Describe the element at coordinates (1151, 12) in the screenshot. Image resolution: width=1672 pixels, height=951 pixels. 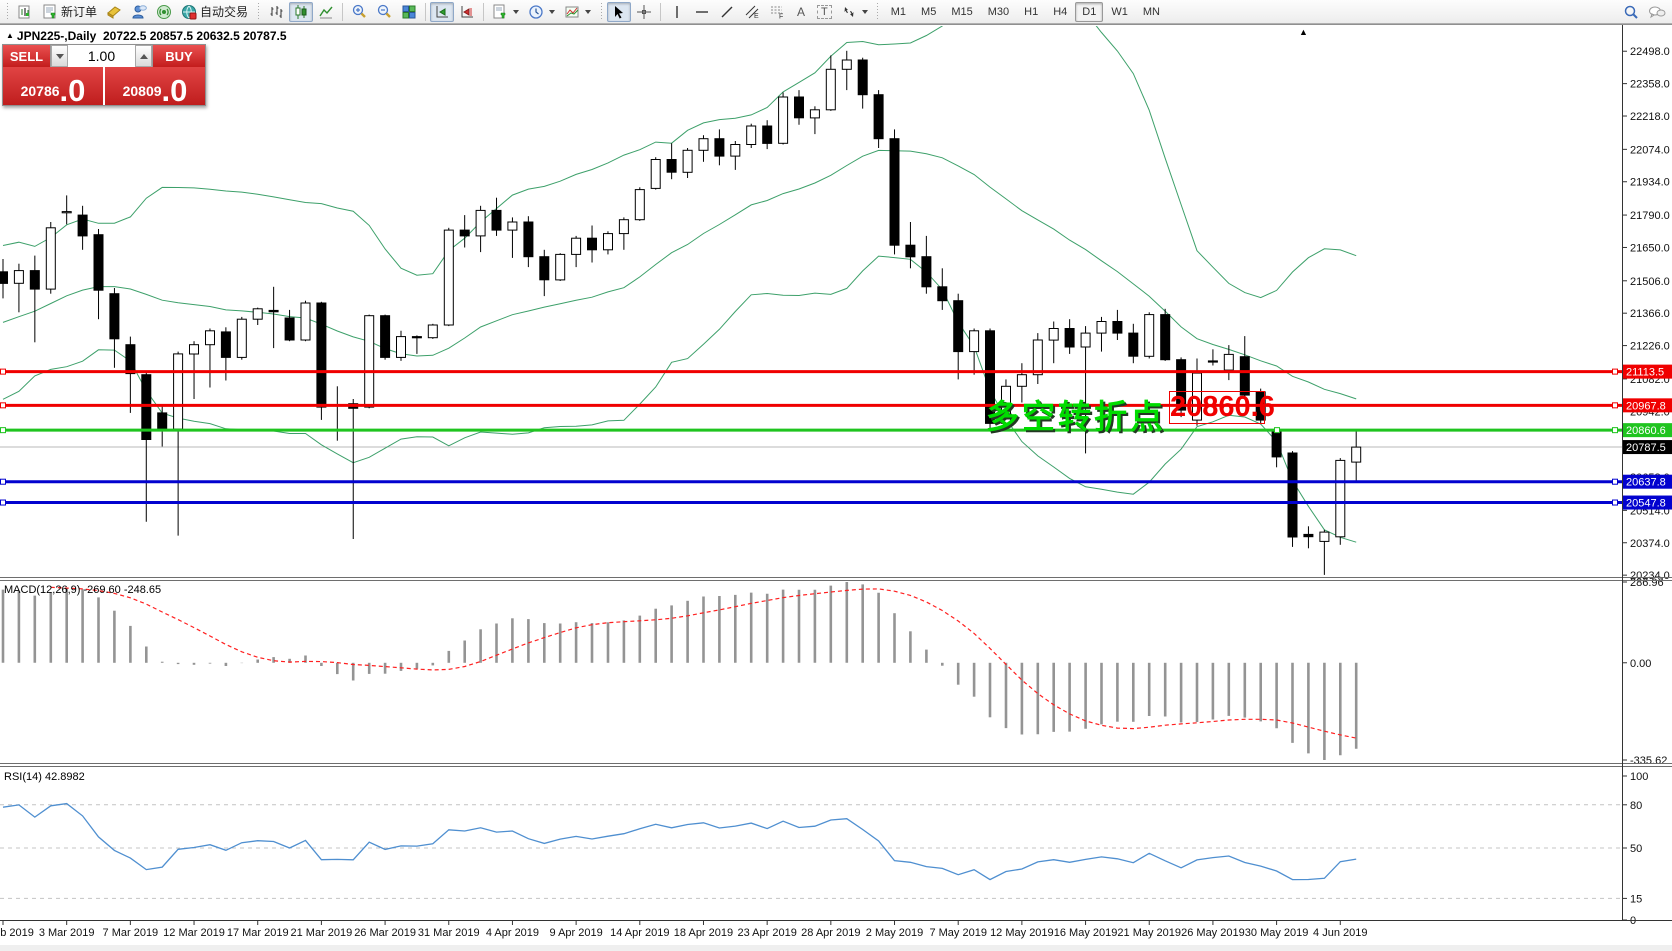
I see `tab-timeframe-mn: MN` at that location.